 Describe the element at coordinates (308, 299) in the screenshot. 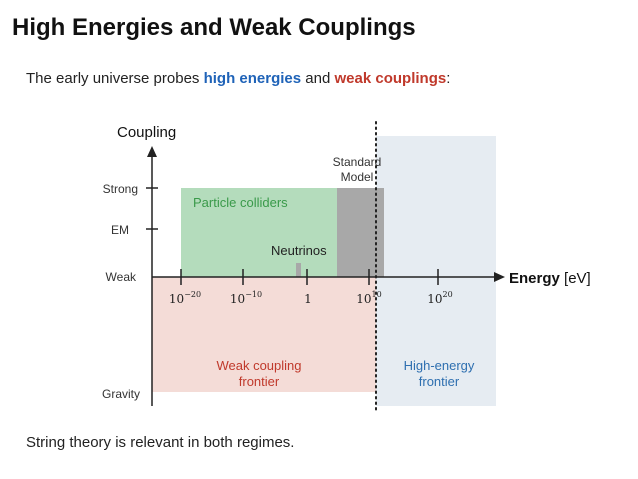

I see `x-tick-label-3: 1` at that location.